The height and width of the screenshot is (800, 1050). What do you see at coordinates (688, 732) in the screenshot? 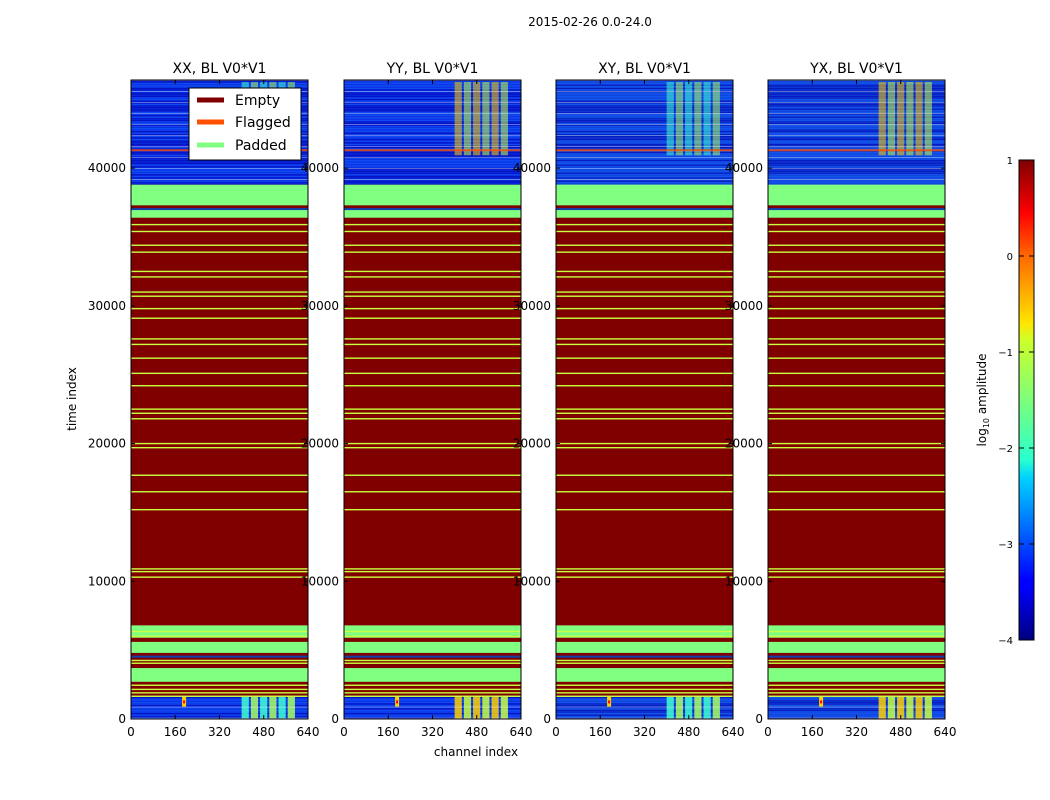
I see `x-tick-label: 480` at bounding box center [688, 732].